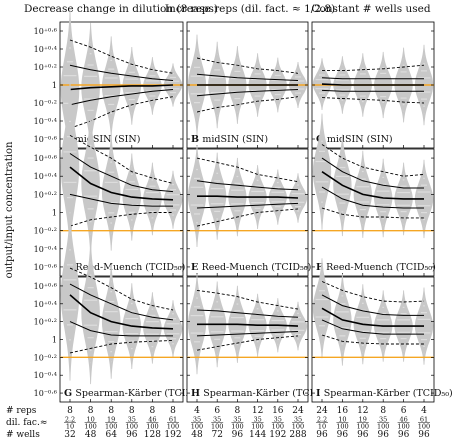 This screenshot has width=474, height=443. What do you see at coordinates (251, 267) in the screenshot?
I see `panel-label: E Reed-Muench (TCID₅₀)` at bounding box center [251, 267].